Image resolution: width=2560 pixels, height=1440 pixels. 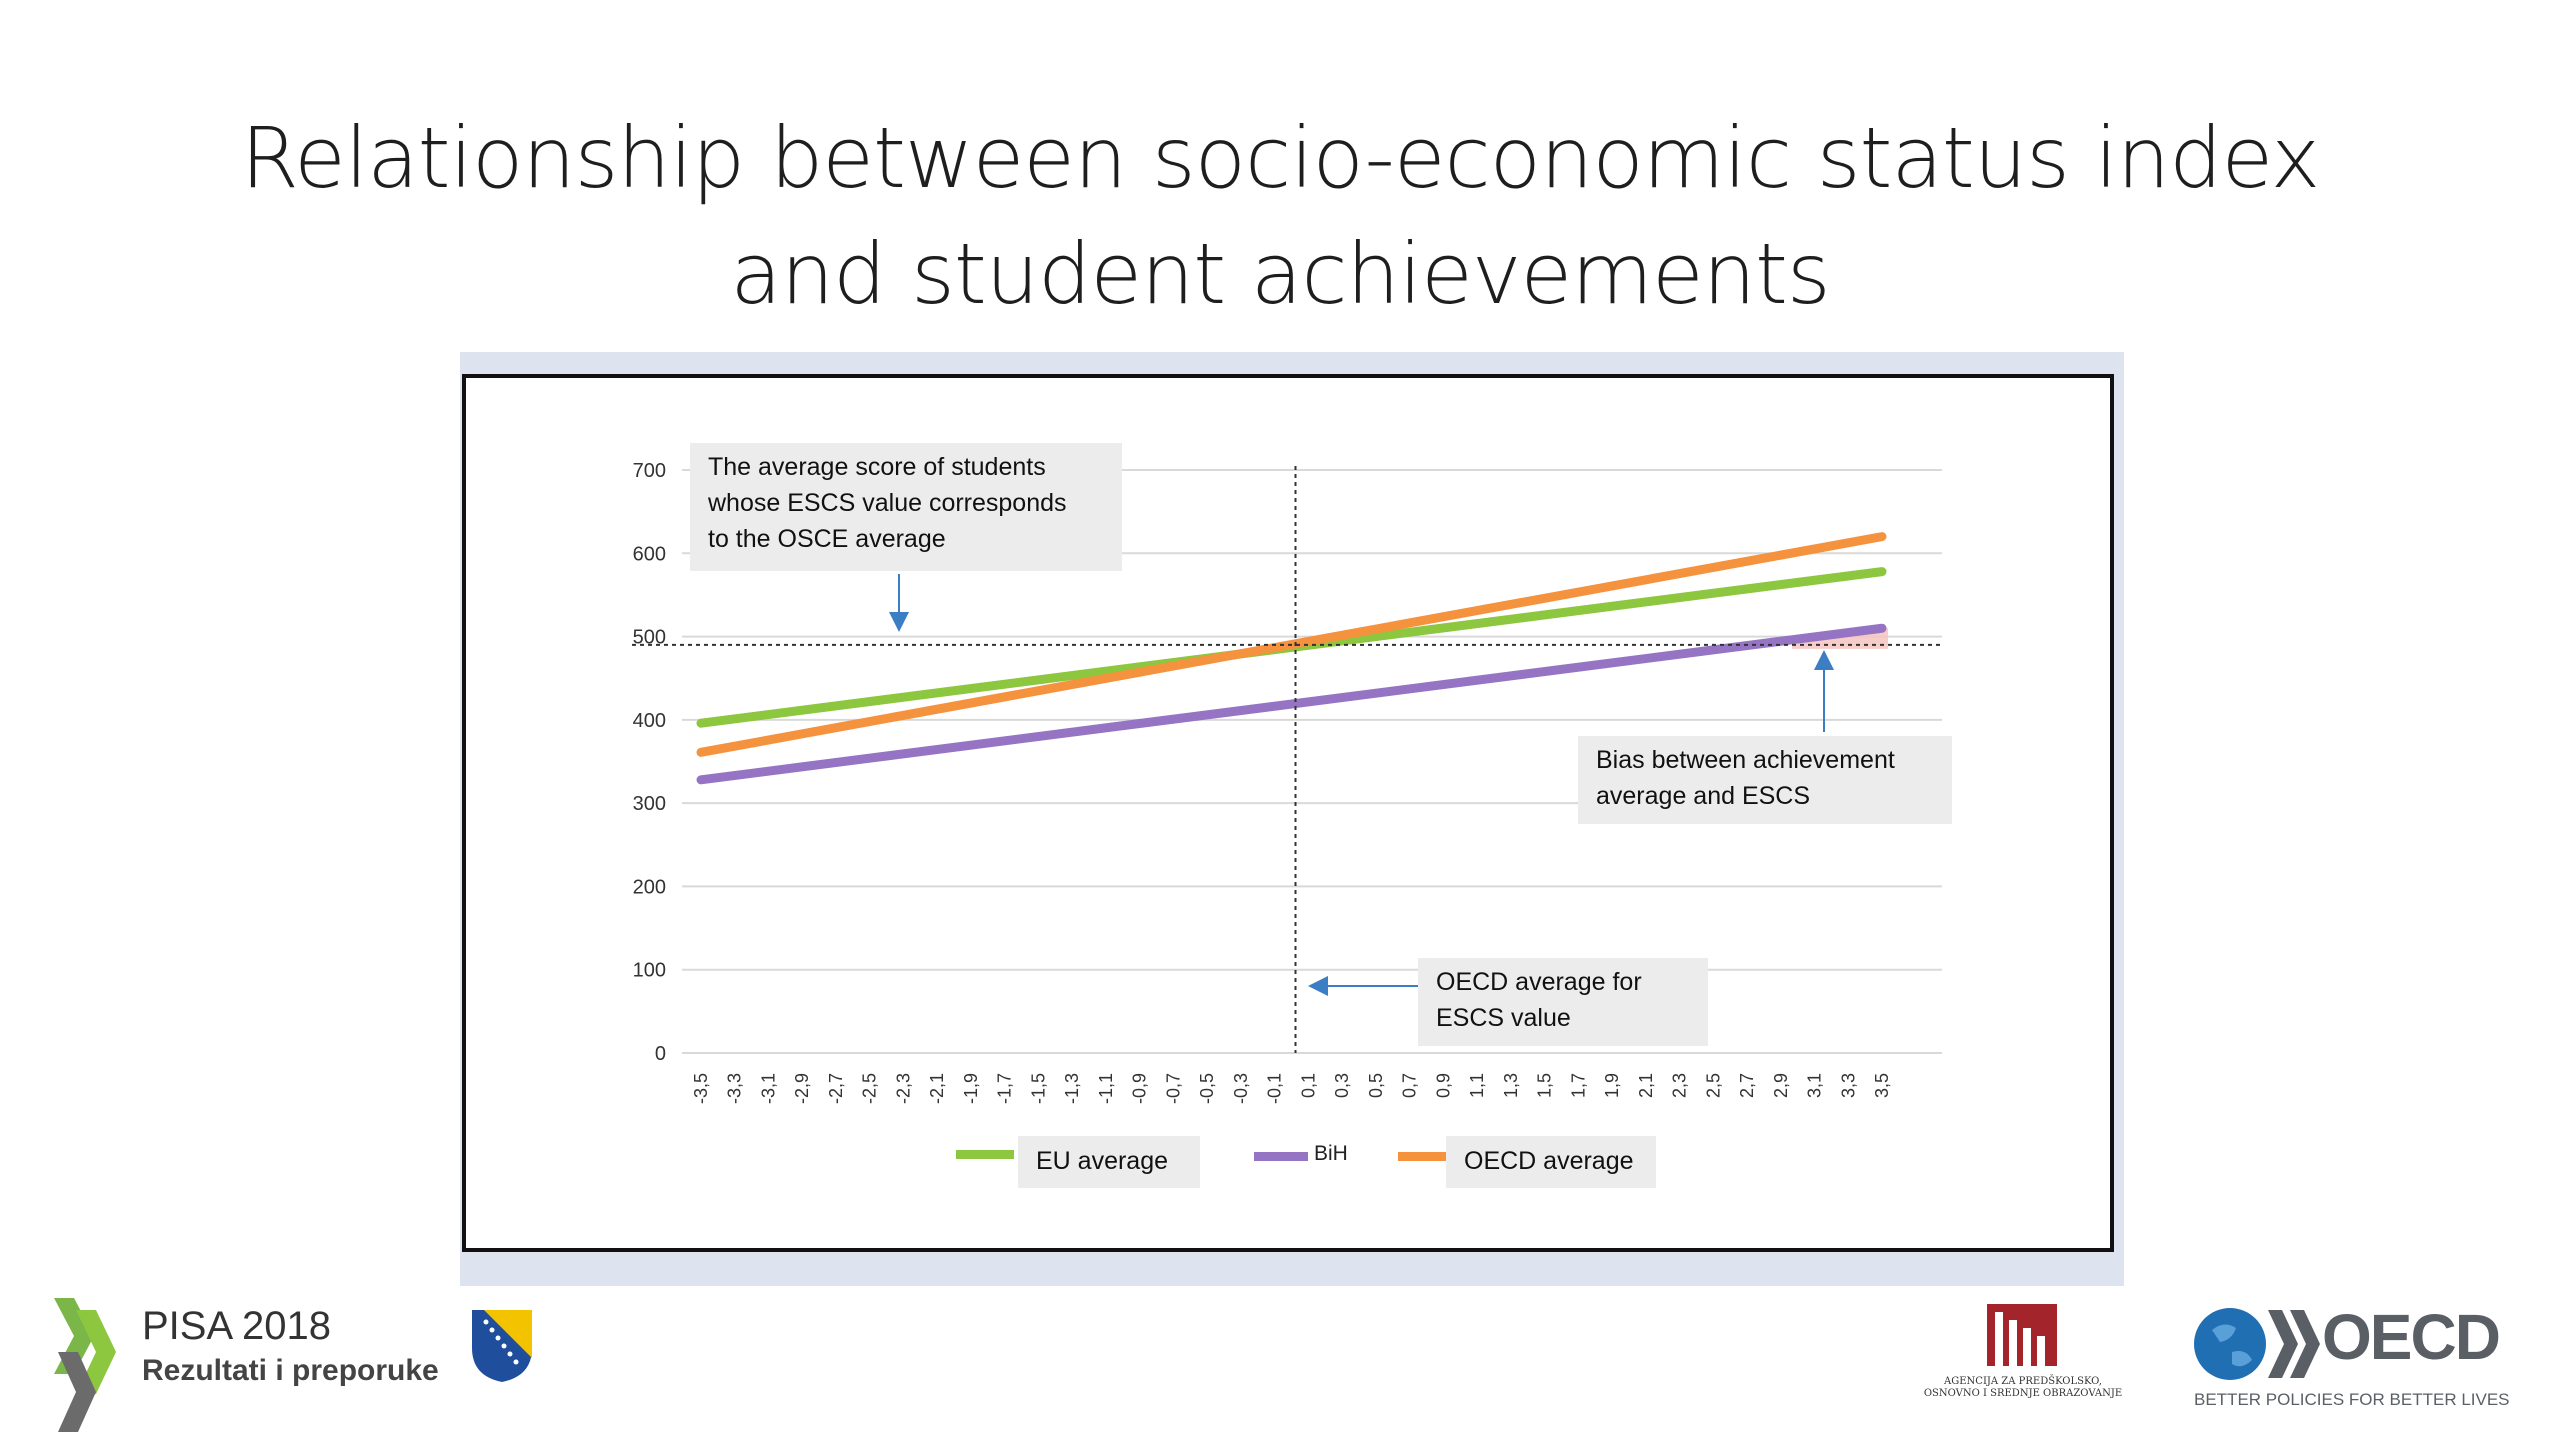 I want to click on x-tick-label: 0,9, so click(x=1443, y=1085).